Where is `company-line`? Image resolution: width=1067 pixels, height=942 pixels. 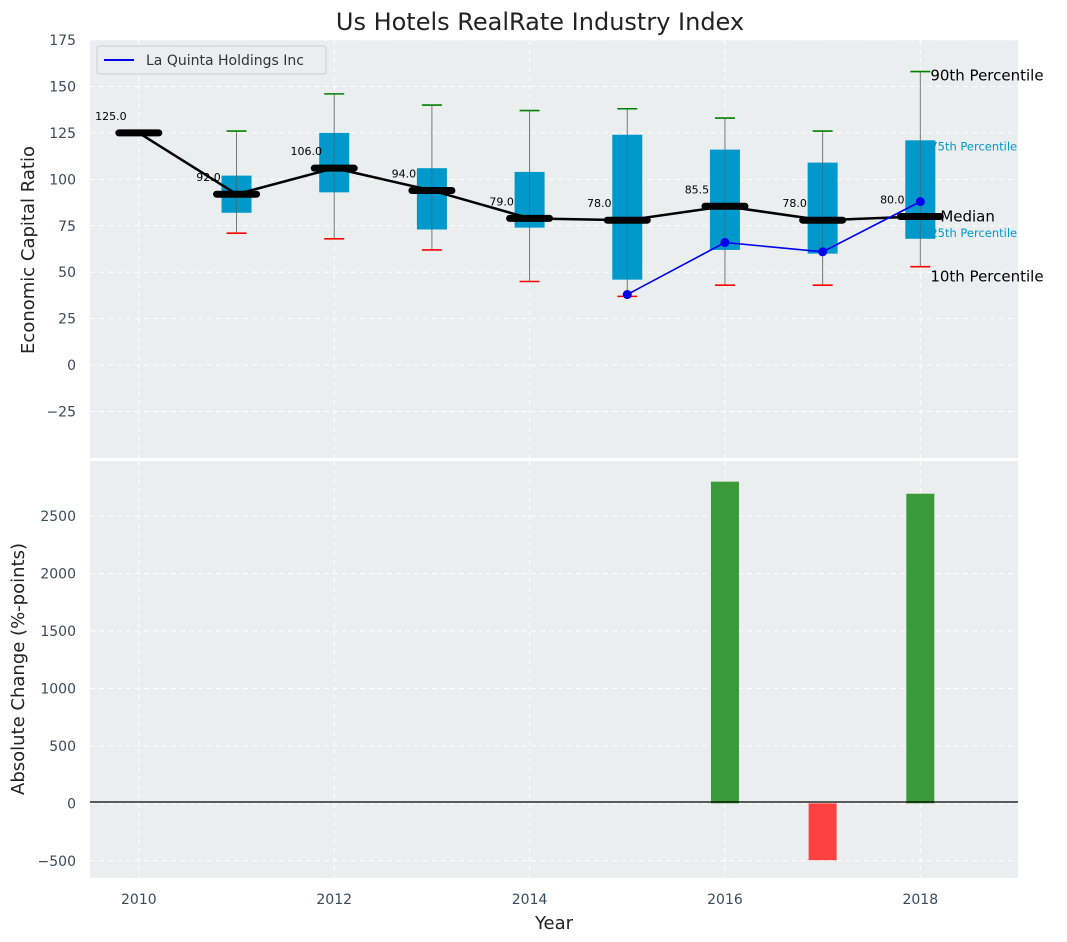 company-line is located at coordinates (773, 248).